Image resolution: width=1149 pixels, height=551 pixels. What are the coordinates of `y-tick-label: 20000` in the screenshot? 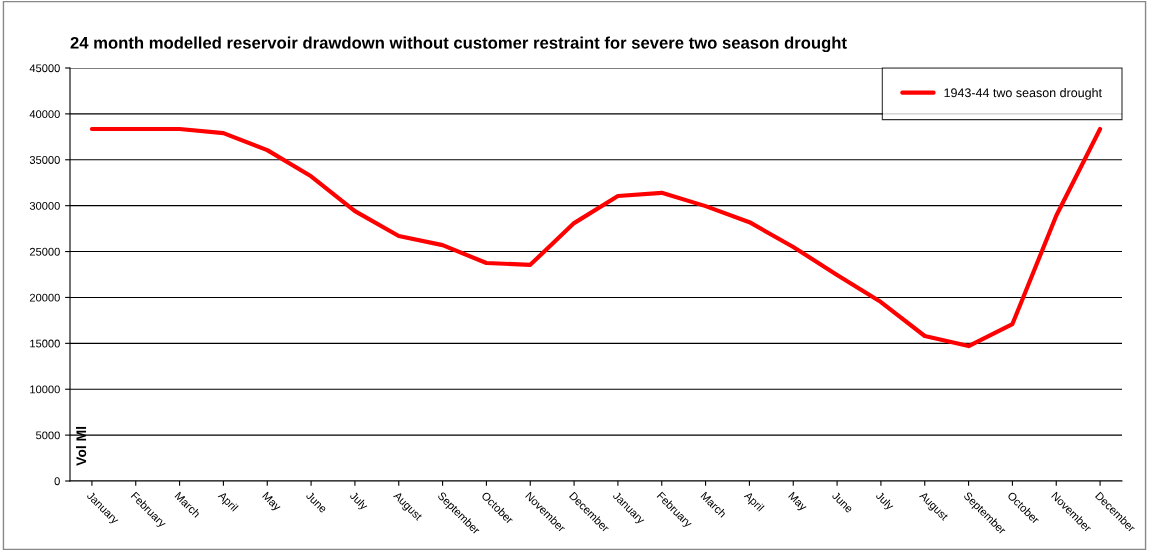 It's located at (44, 297).